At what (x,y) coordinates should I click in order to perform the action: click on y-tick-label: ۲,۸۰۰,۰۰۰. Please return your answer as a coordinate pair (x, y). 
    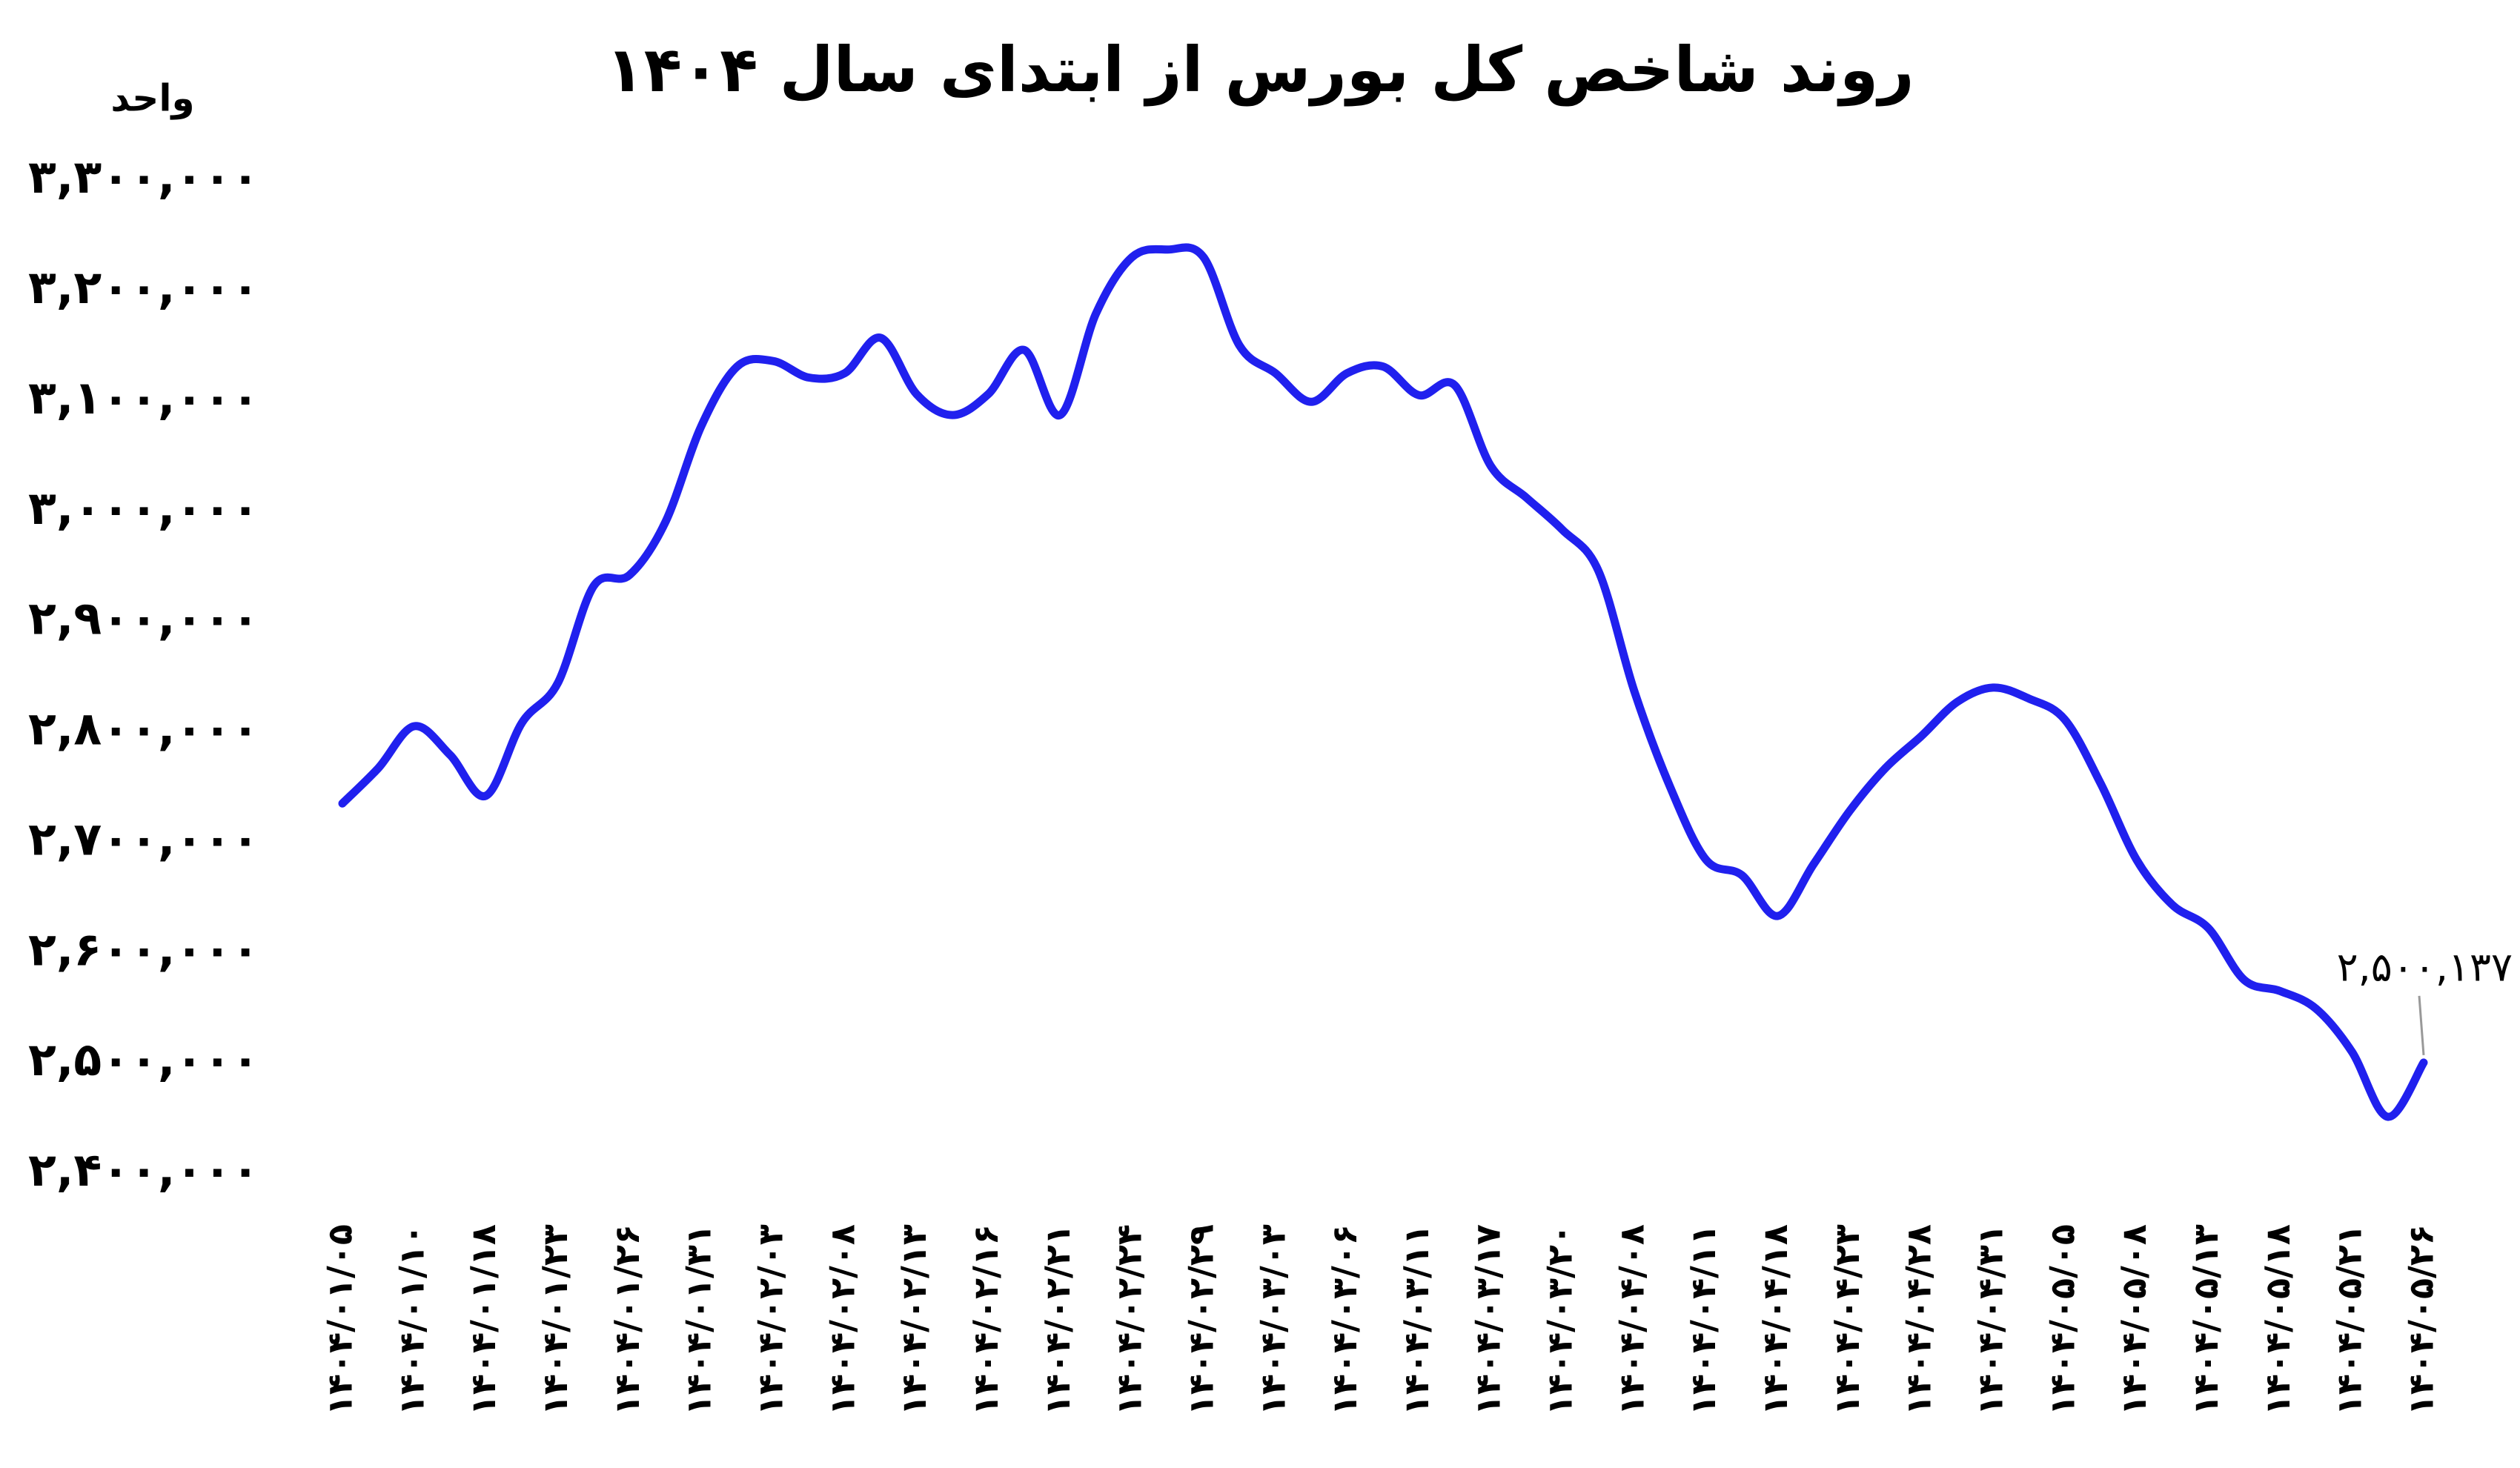
    Looking at the image, I should click on (143, 729).